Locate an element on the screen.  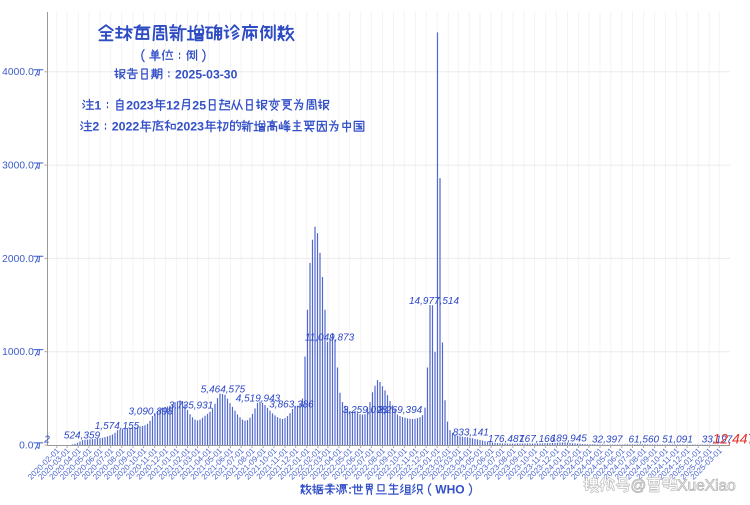
svg-text: 3000.0 is located at coordinates (18, 166).